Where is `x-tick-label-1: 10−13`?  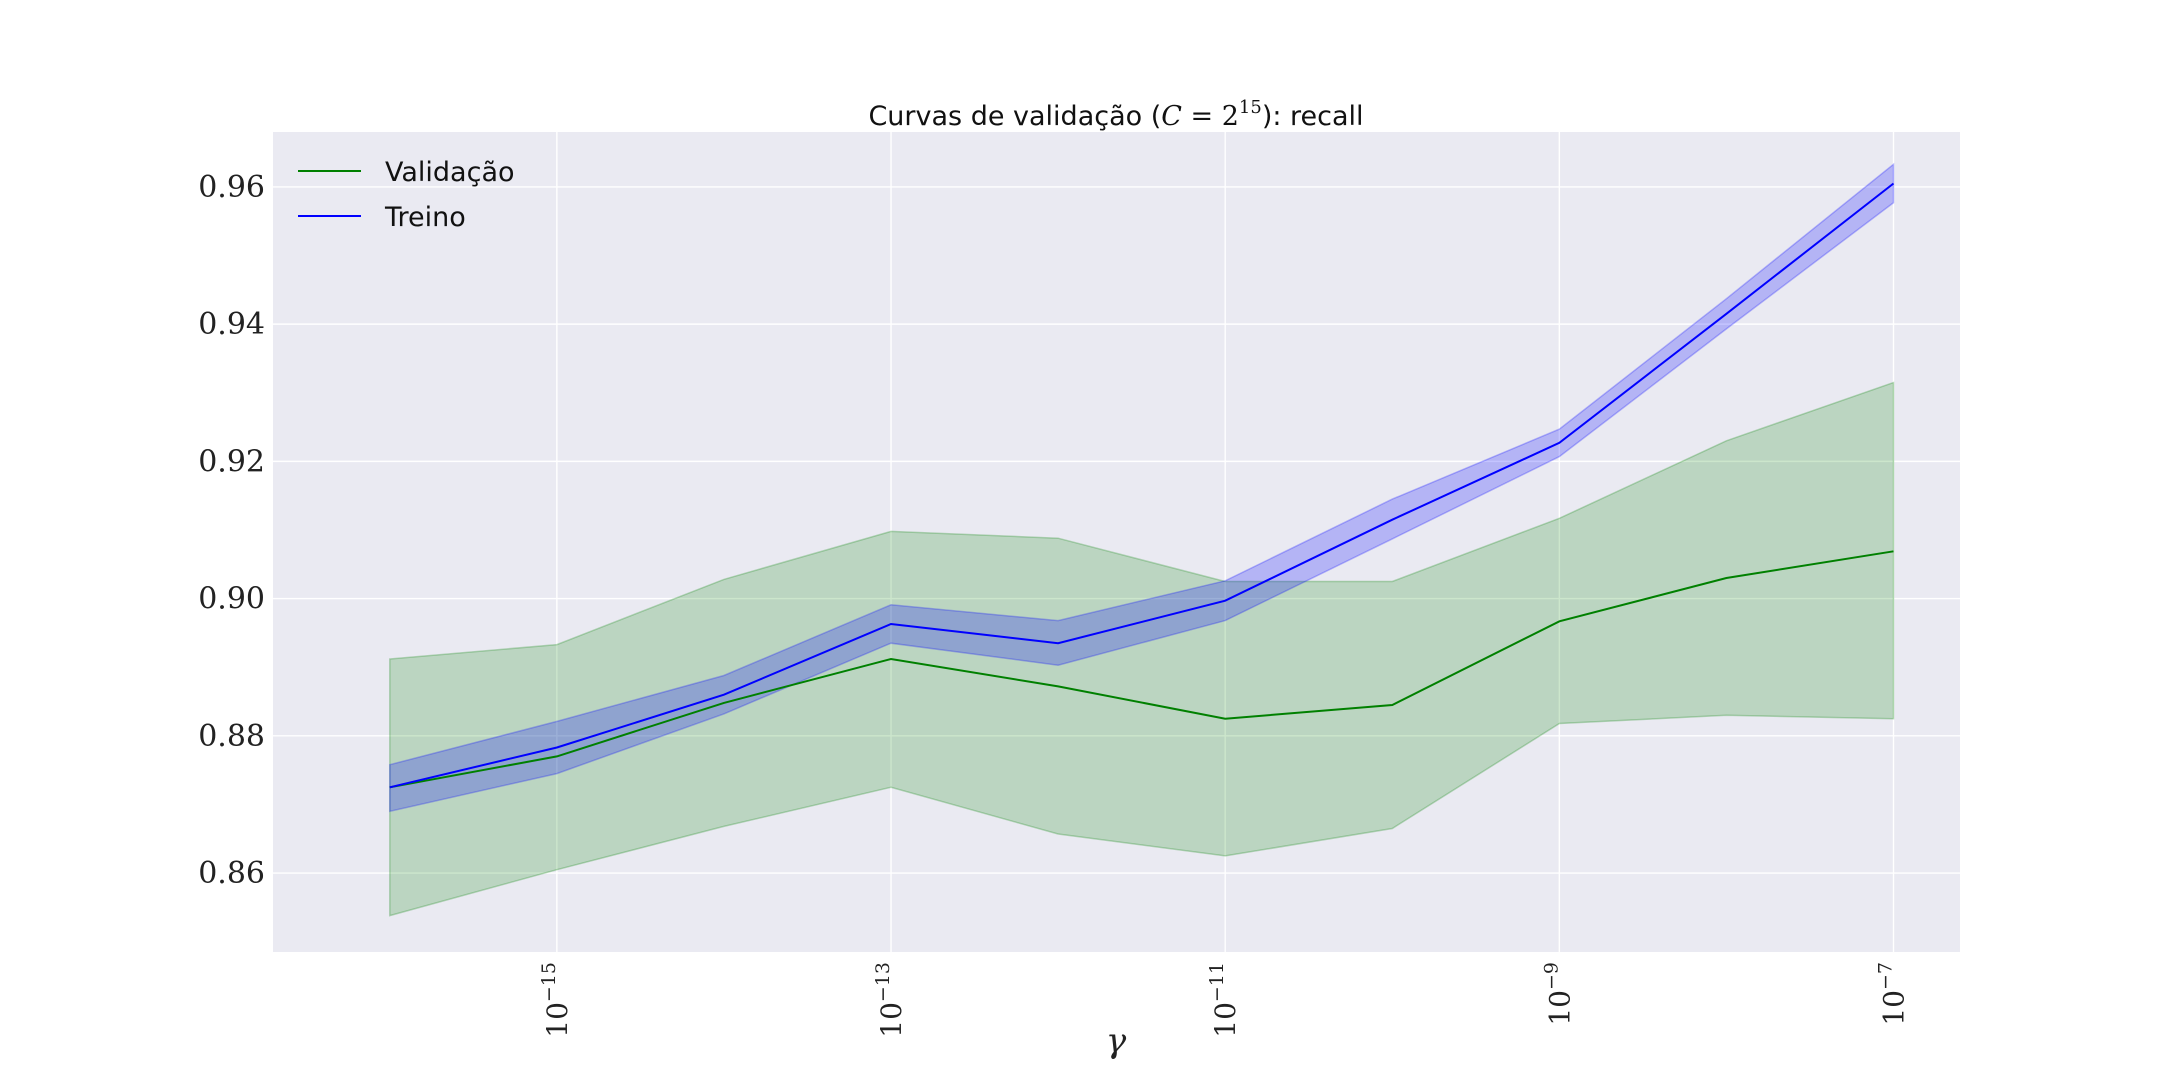
x-tick-label-1: 10−13 is located at coordinates (890, 1000).